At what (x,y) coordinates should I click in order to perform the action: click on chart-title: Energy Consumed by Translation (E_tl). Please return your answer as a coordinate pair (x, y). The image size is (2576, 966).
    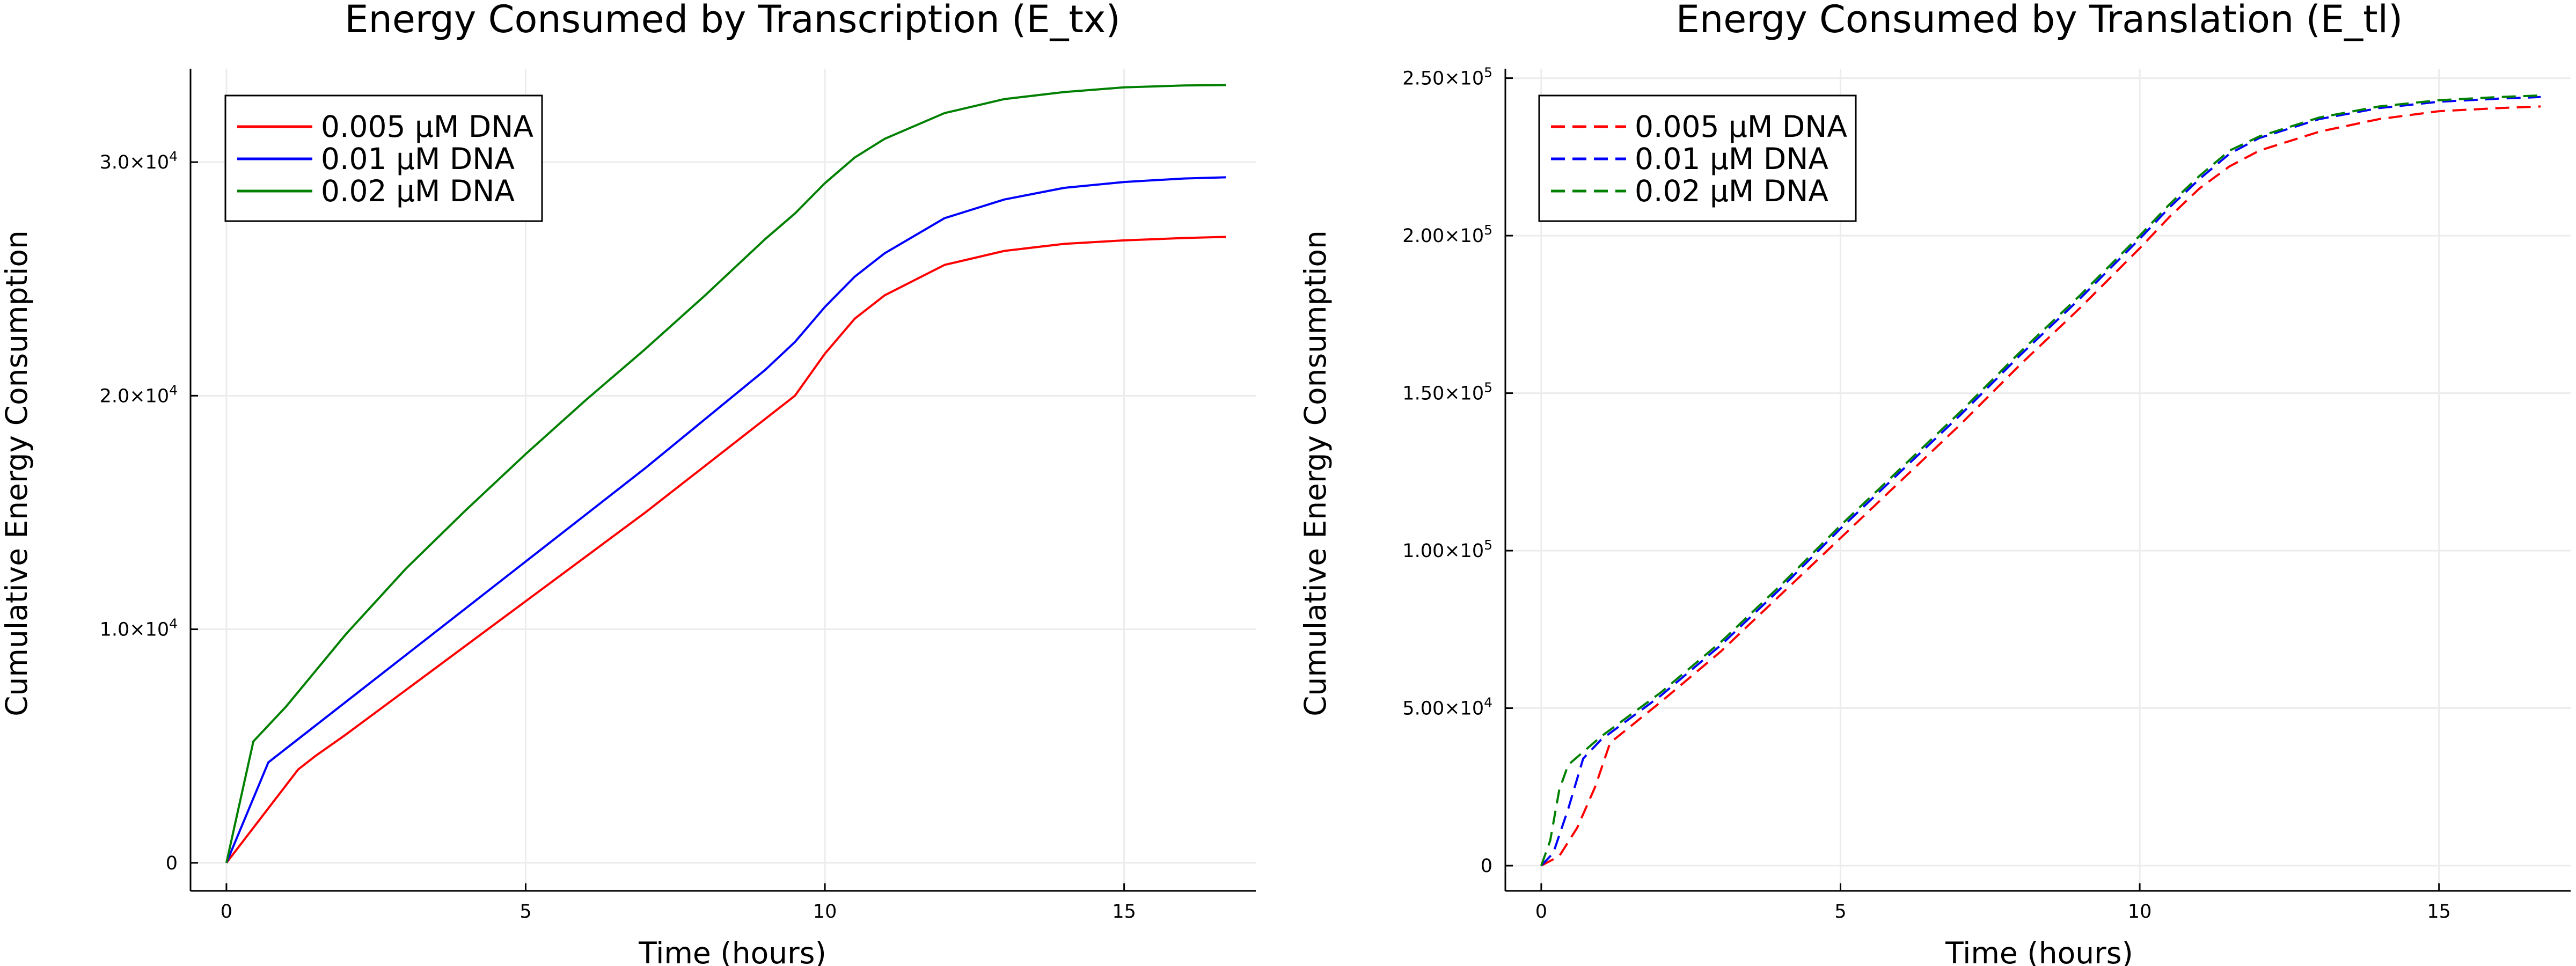
    Looking at the image, I should click on (2039, 20).